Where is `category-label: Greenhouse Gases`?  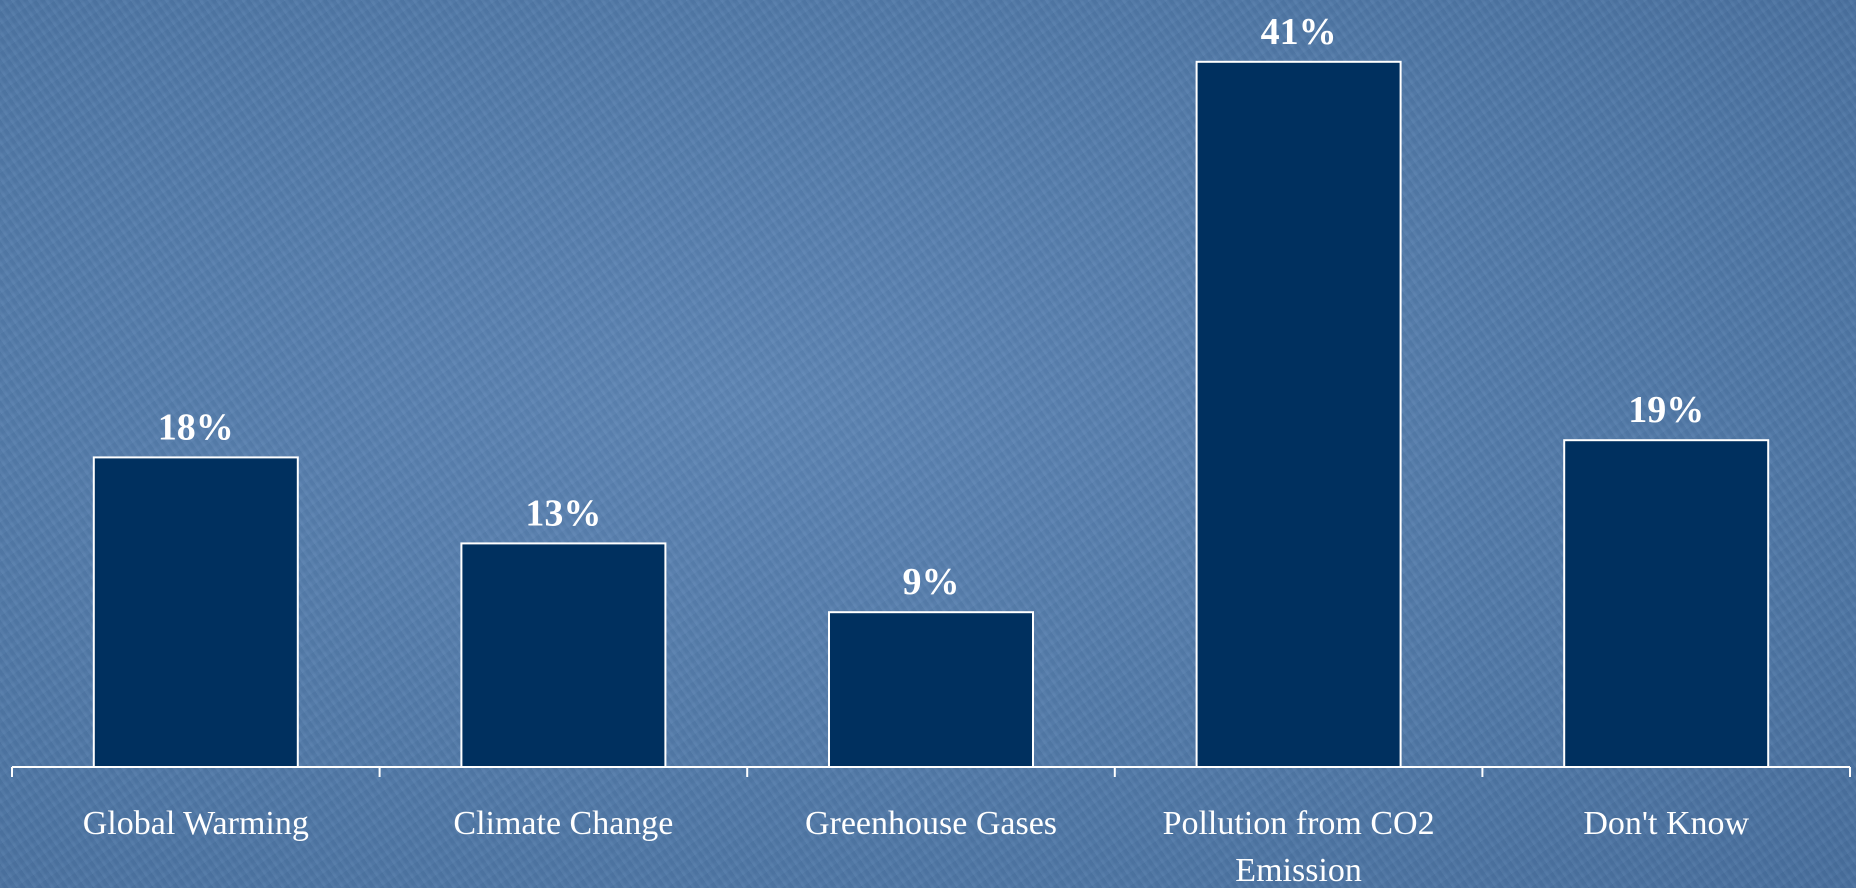 category-label: Greenhouse Gases is located at coordinates (931, 823).